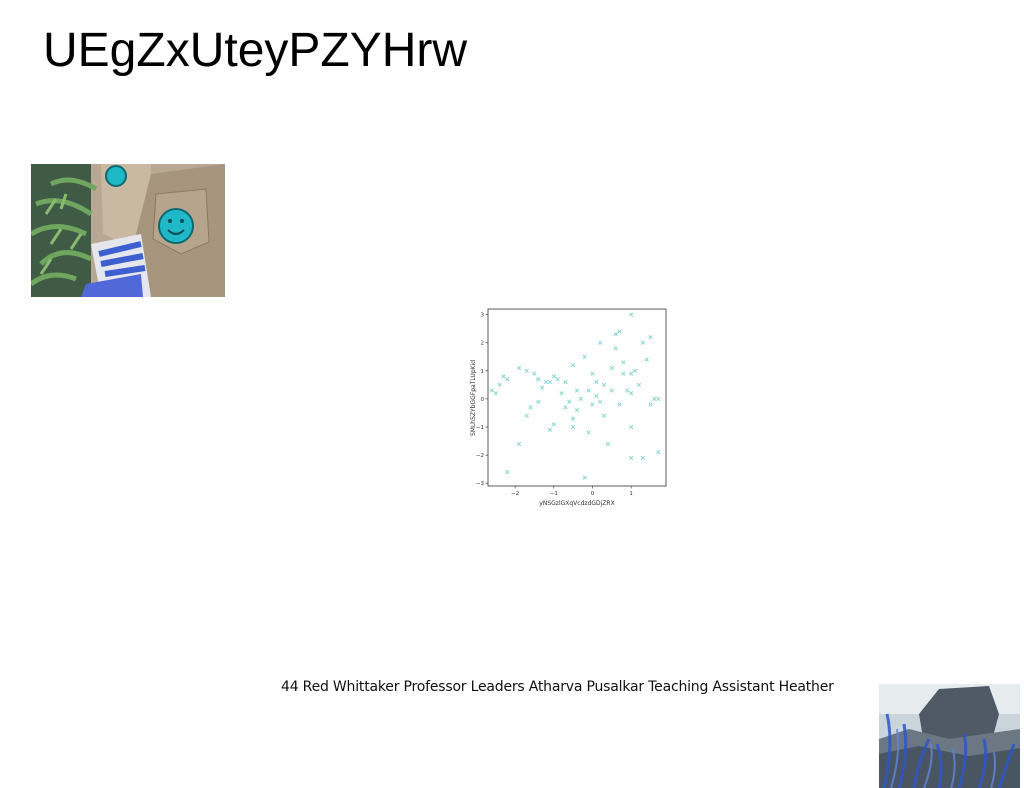 The image size is (1024, 788). Describe the element at coordinates (473, 398) in the screenshot. I see `y-axis-label: SMLhSZYbGGFpaTLUpKid` at that location.